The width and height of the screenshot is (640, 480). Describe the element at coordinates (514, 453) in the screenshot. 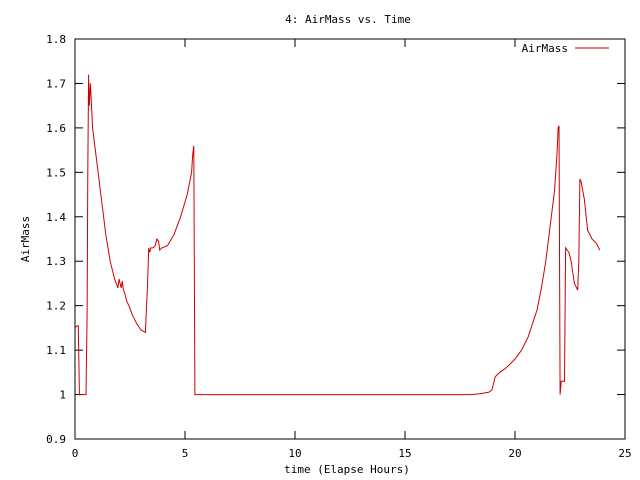

I see `x-tick-label: 20` at that location.